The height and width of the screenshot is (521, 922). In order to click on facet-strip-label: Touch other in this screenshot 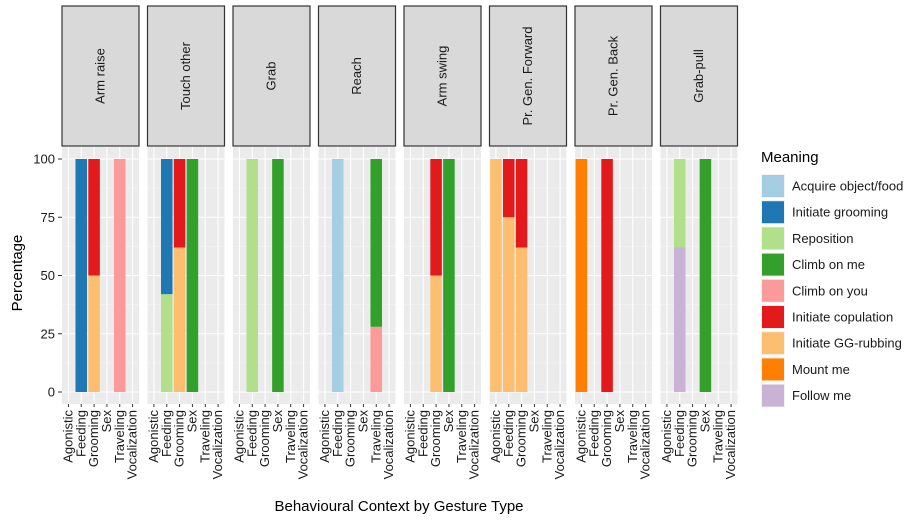, I will do `click(185, 75)`.